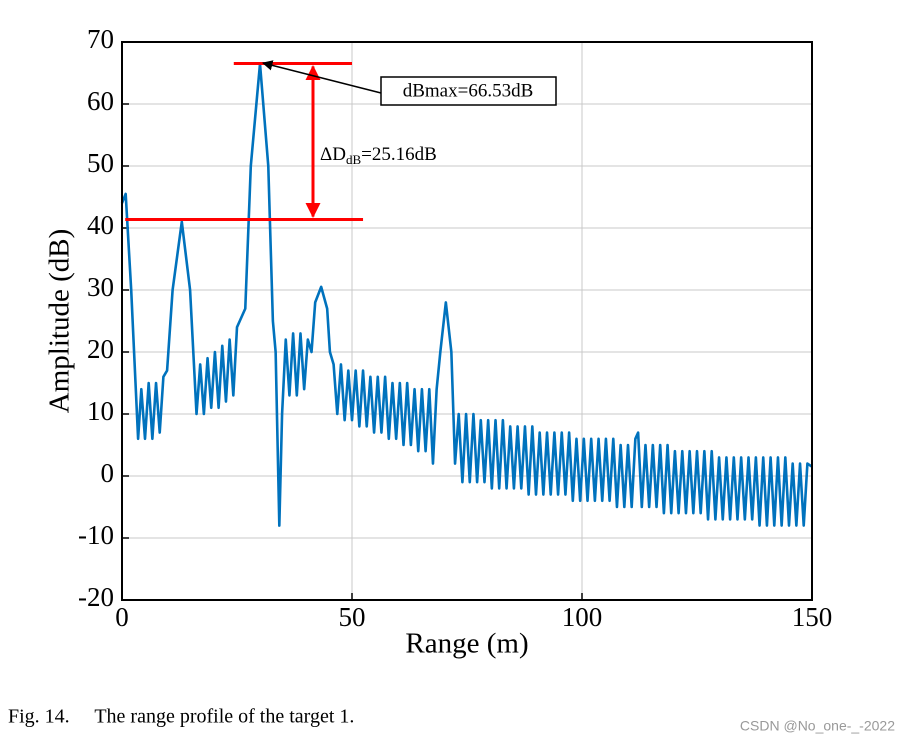  What do you see at coordinates (812, 617) in the screenshot?
I see `x-tick-label: 150` at bounding box center [812, 617].